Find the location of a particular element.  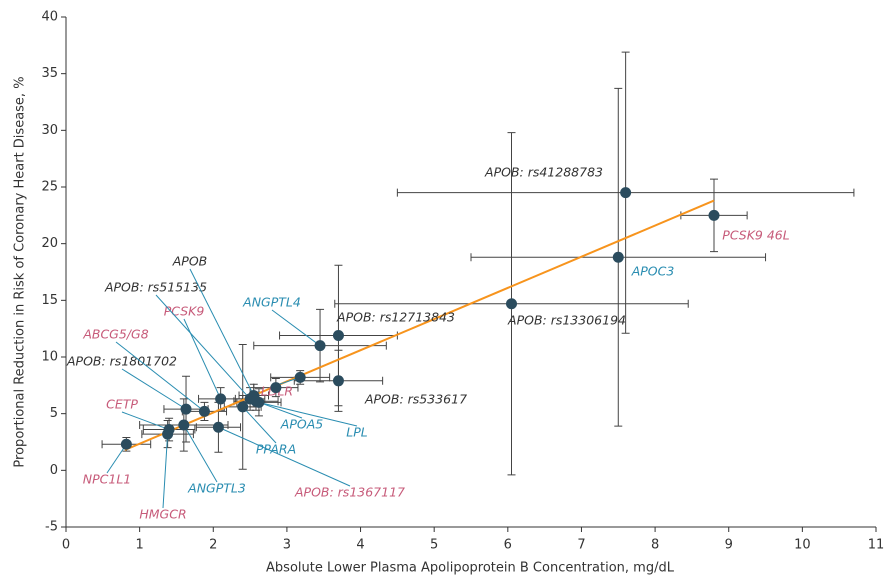

x-tick-label: 9 is located at coordinates (729, 545).